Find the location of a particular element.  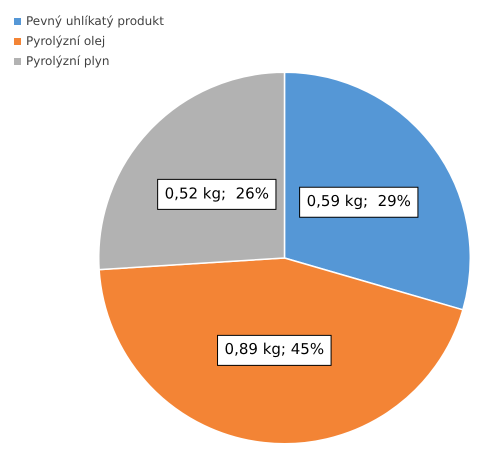

data-label: 0,59 kg; 29% is located at coordinates (358, 201).